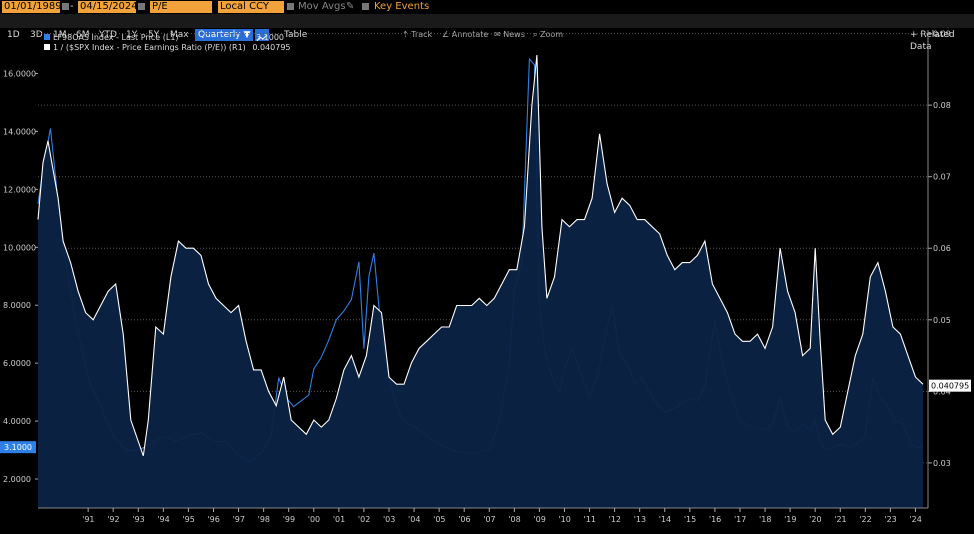 This screenshot has height=534, width=974. What do you see at coordinates (179, 35) in the screenshot?
I see `period-max: Max` at bounding box center [179, 35].